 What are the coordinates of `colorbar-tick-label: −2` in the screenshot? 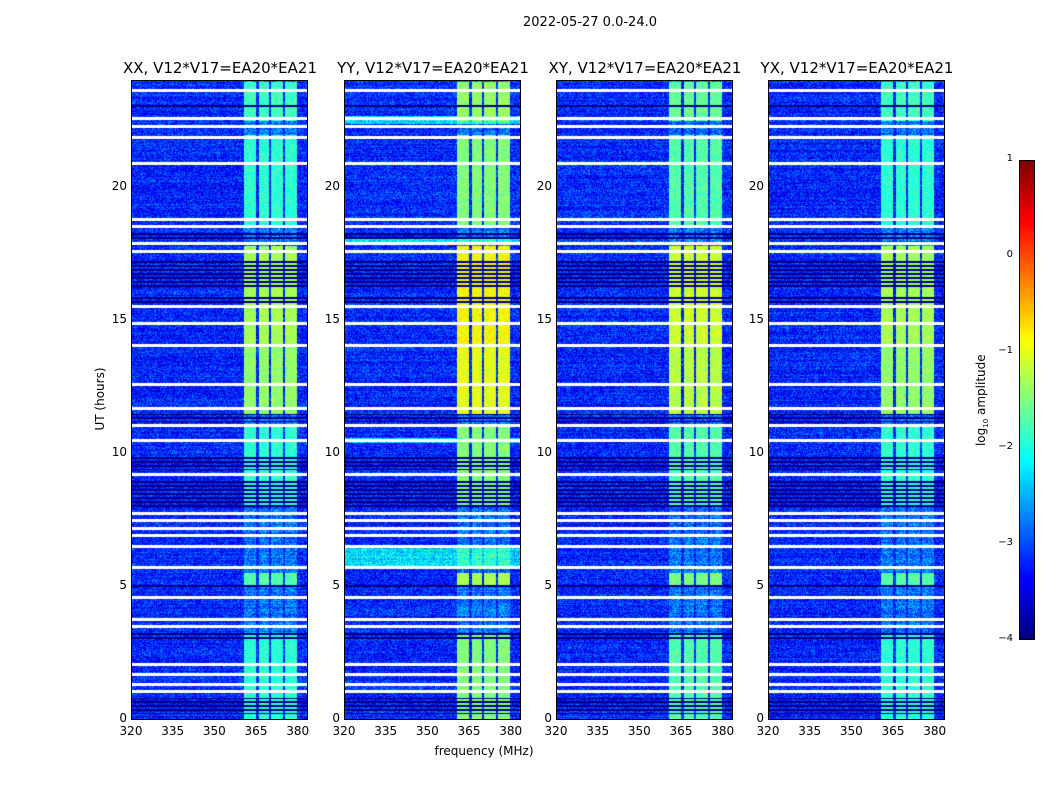 It's located at (1005, 446).